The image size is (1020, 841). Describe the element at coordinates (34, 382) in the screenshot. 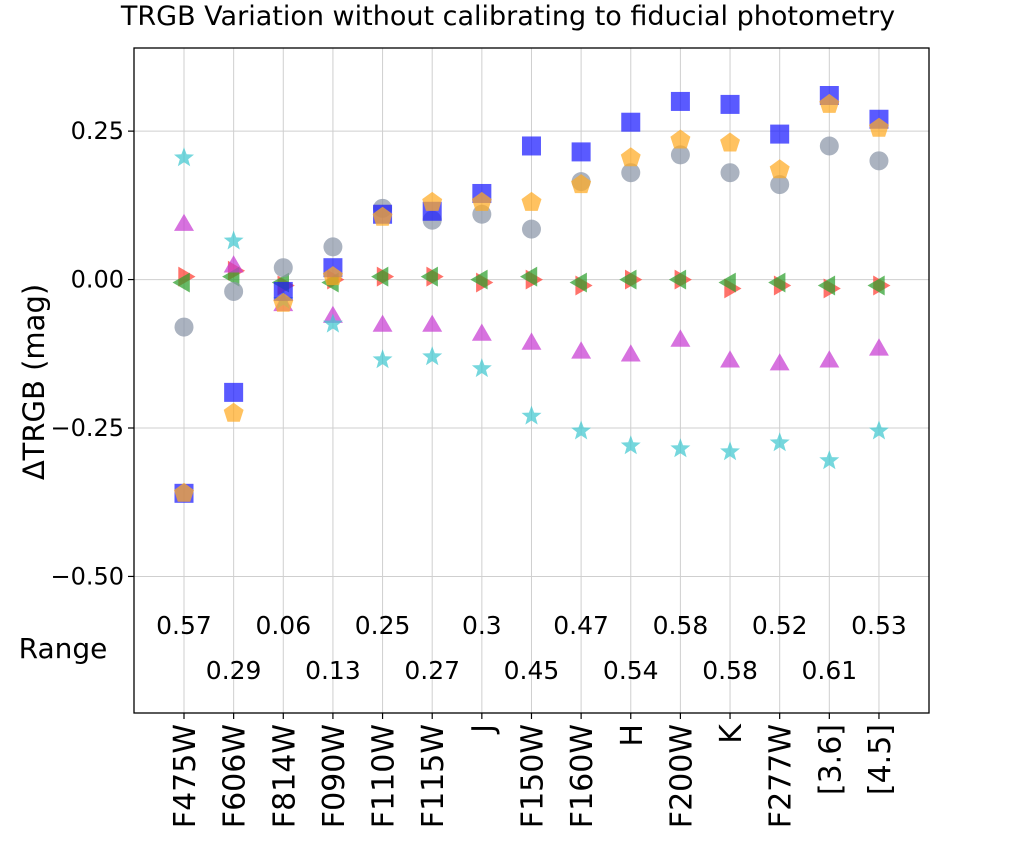

I see `y-axis-label: ΔTRGB (mag)` at that location.